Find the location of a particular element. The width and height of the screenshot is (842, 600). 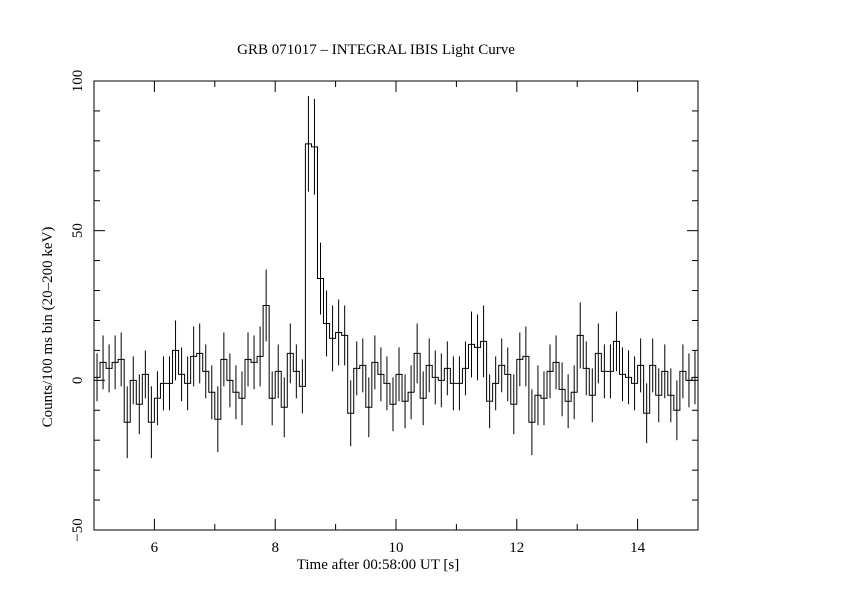

x-axis-label: Time after 00:58:00 UT [s] is located at coordinates (378, 565).